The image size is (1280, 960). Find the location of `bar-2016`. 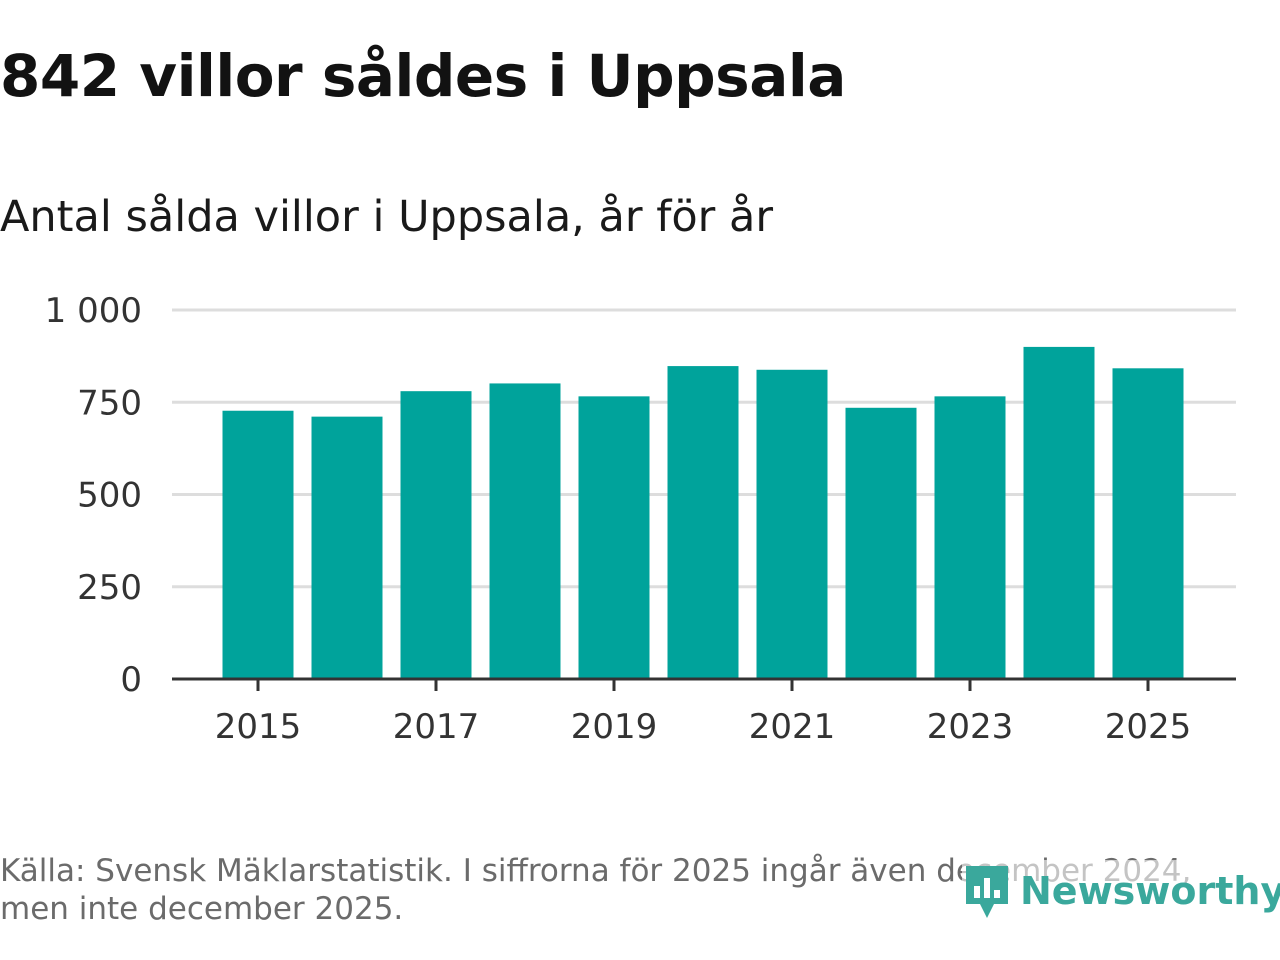

bar-2016 is located at coordinates (347, 547).